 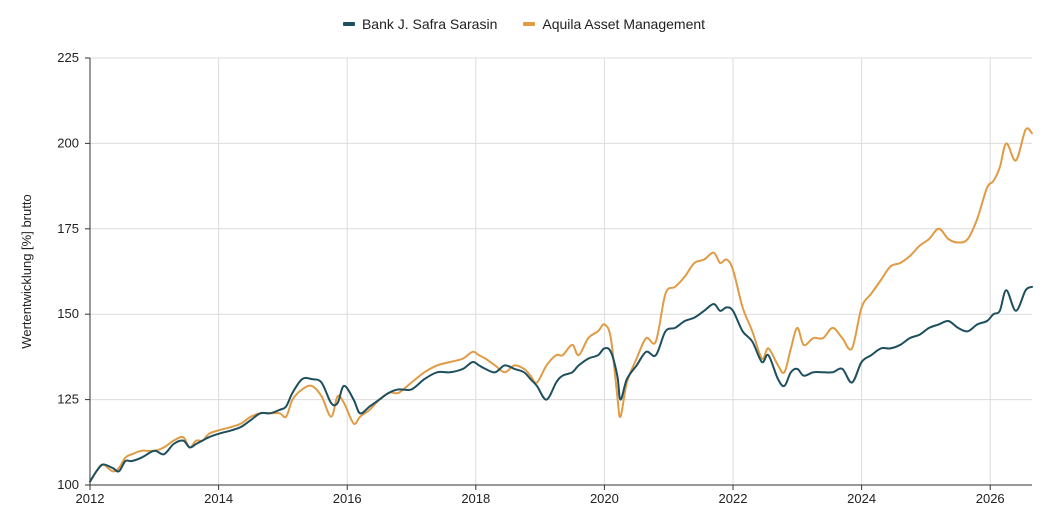 I want to click on legend-swatch-bank-safra-sarasin, so click(x=348, y=24).